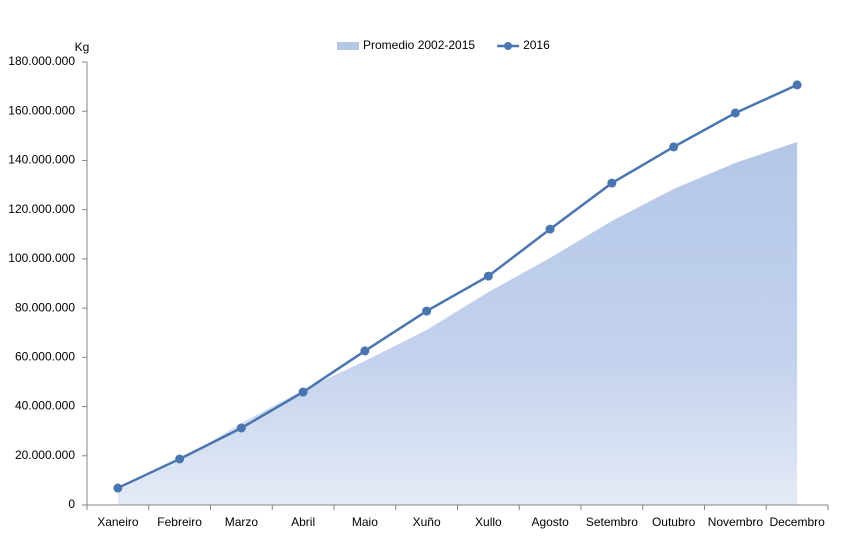 Image resolution: width=845 pixels, height=551 pixels. Describe the element at coordinates (41, 61) in the screenshot. I see `y-tick-label: 180.000.000` at that location.